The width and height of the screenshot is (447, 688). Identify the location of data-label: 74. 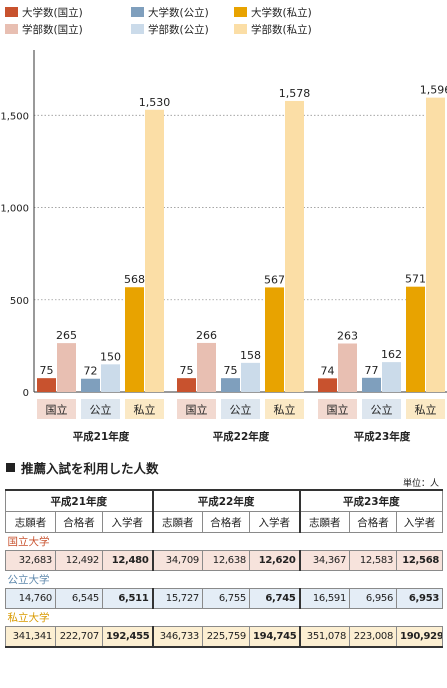
(328, 370).